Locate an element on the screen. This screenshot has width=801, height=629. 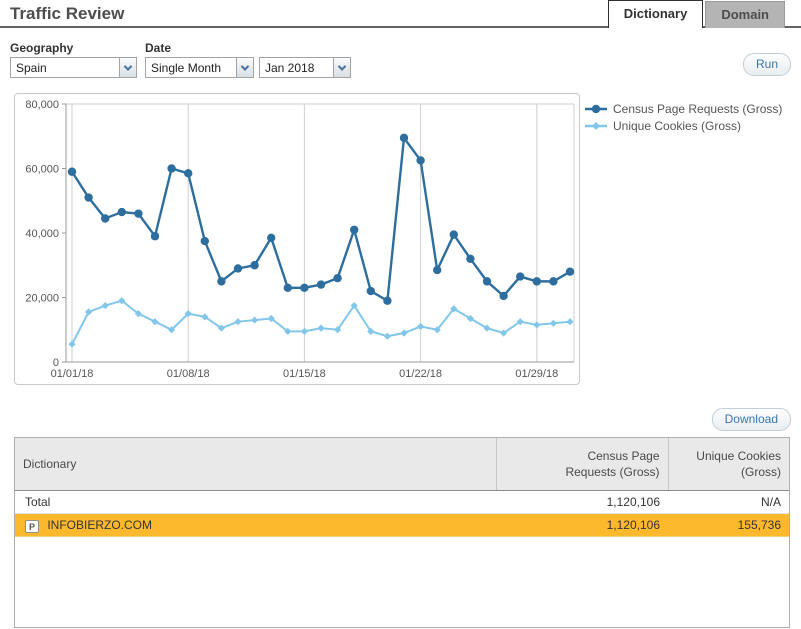
geography-select-value: Spain is located at coordinates (31, 67).